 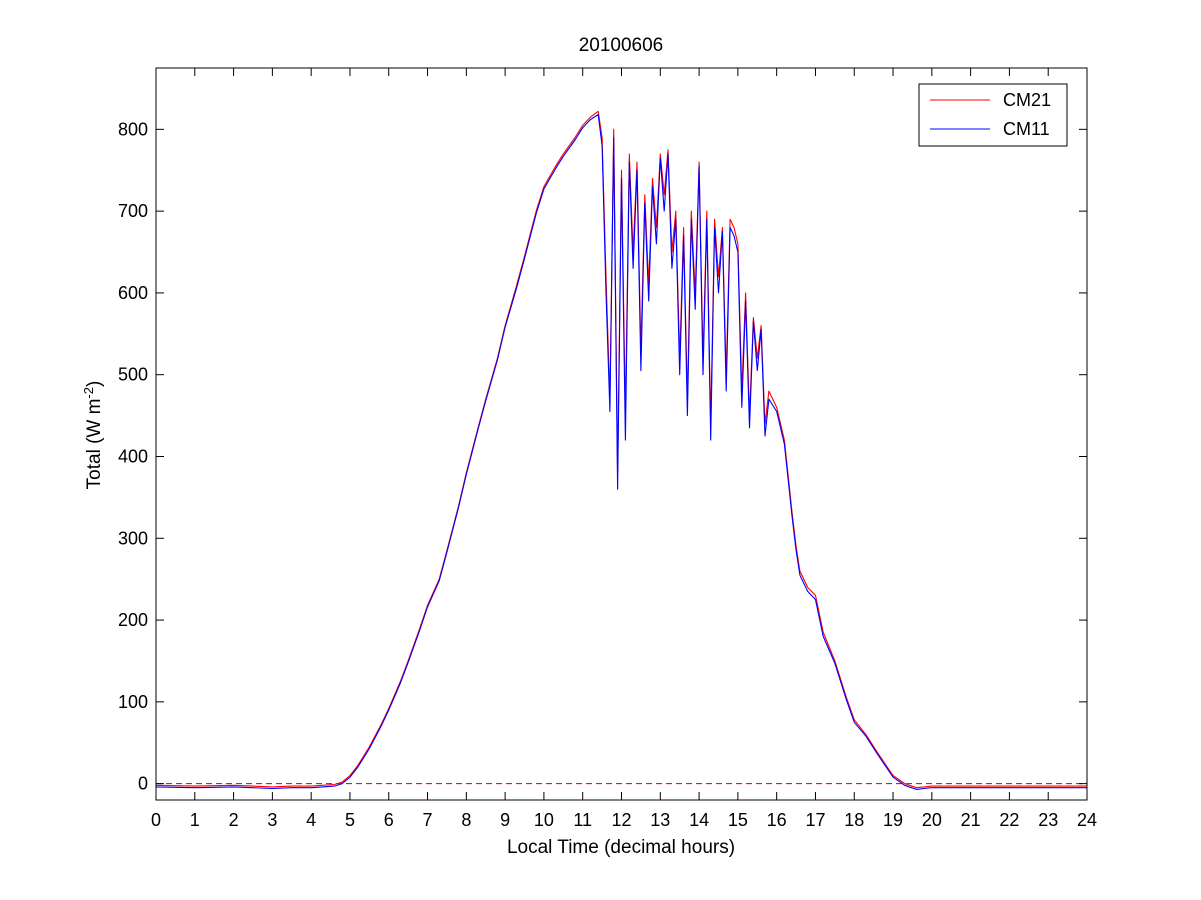 What do you see at coordinates (234, 820) in the screenshot?
I see `x-tick-label: 2` at bounding box center [234, 820].